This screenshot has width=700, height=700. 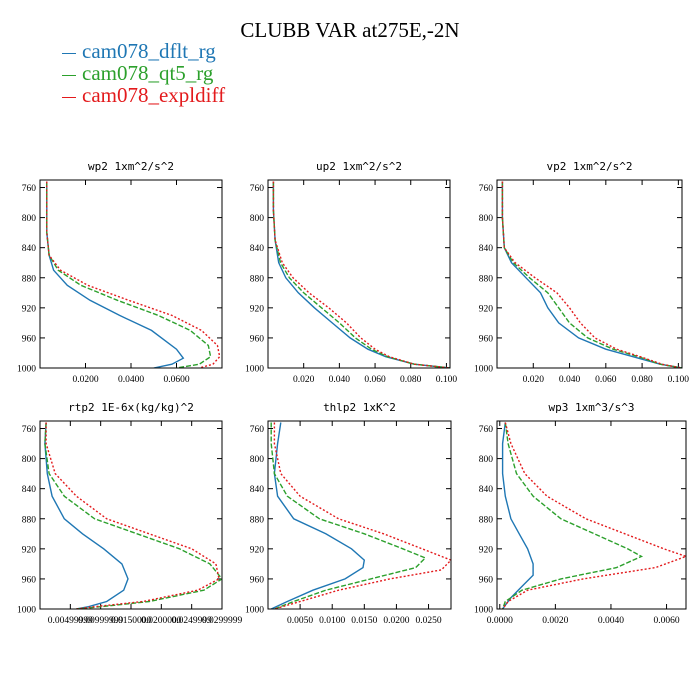 What do you see at coordinates (642, 380) in the screenshot?
I see `x-tick-label: 0.080` at bounding box center [642, 380].